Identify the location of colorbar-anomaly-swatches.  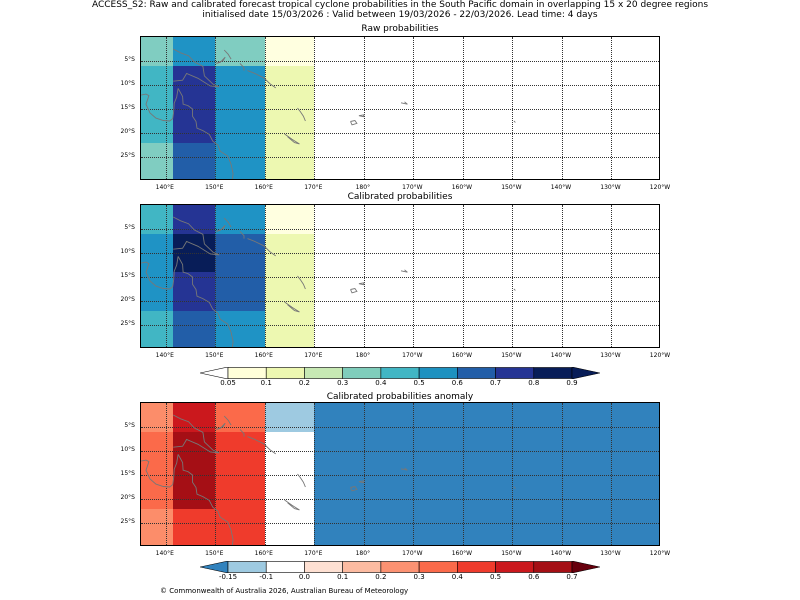
(400, 567).